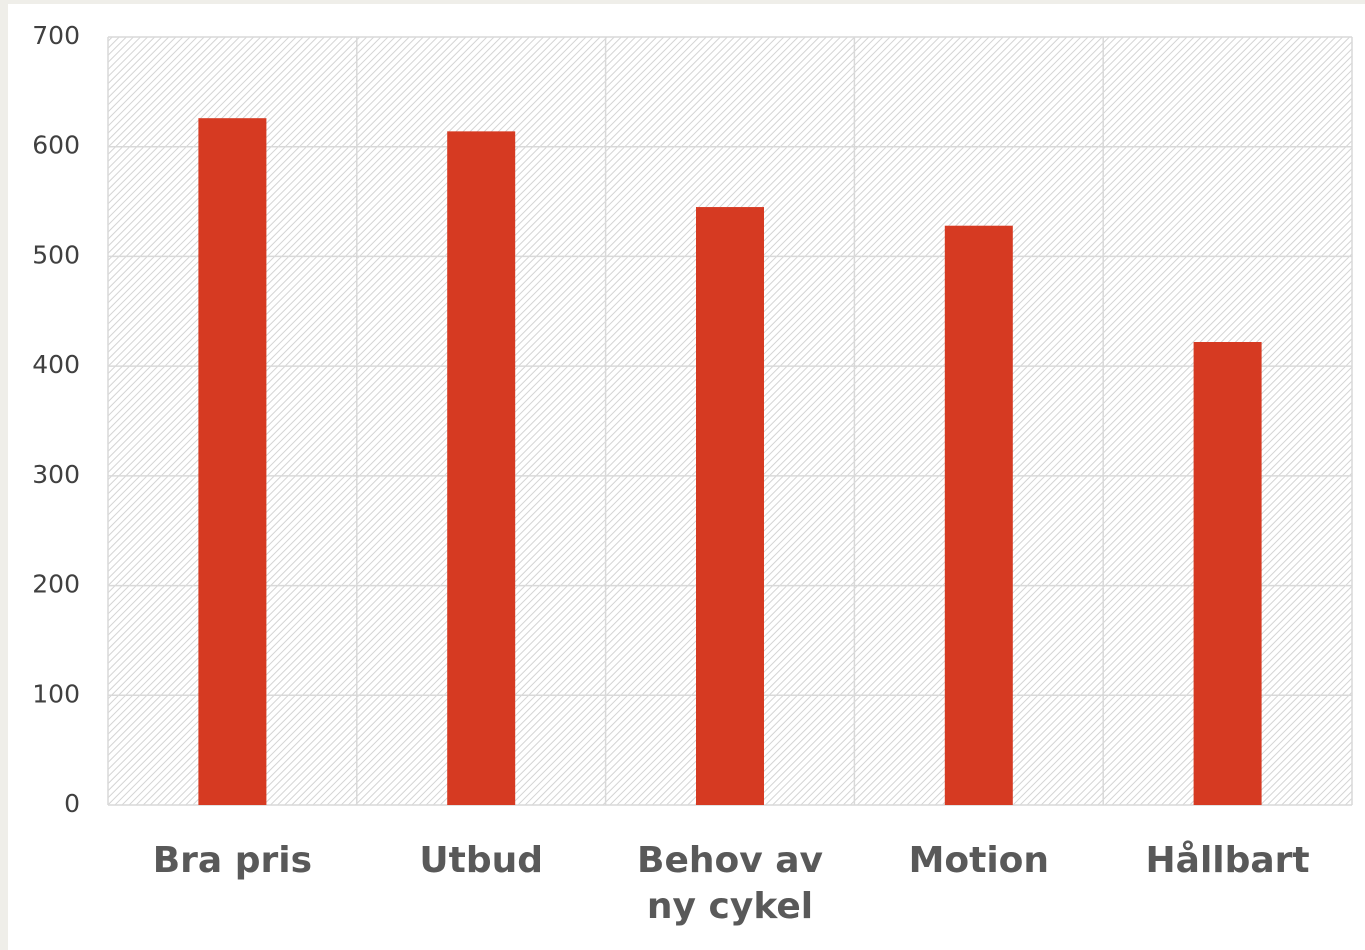 Image resolution: width=1365 pixels, height=950 pixels. I want to click on y-tick-label: 0, so click(72, 803).